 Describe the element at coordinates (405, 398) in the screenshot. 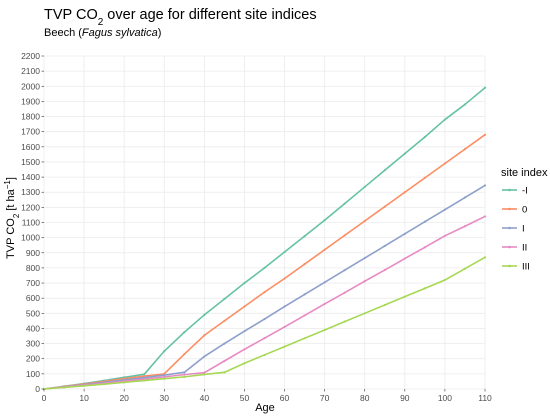

I see `x-tick-label: 90` at that location.